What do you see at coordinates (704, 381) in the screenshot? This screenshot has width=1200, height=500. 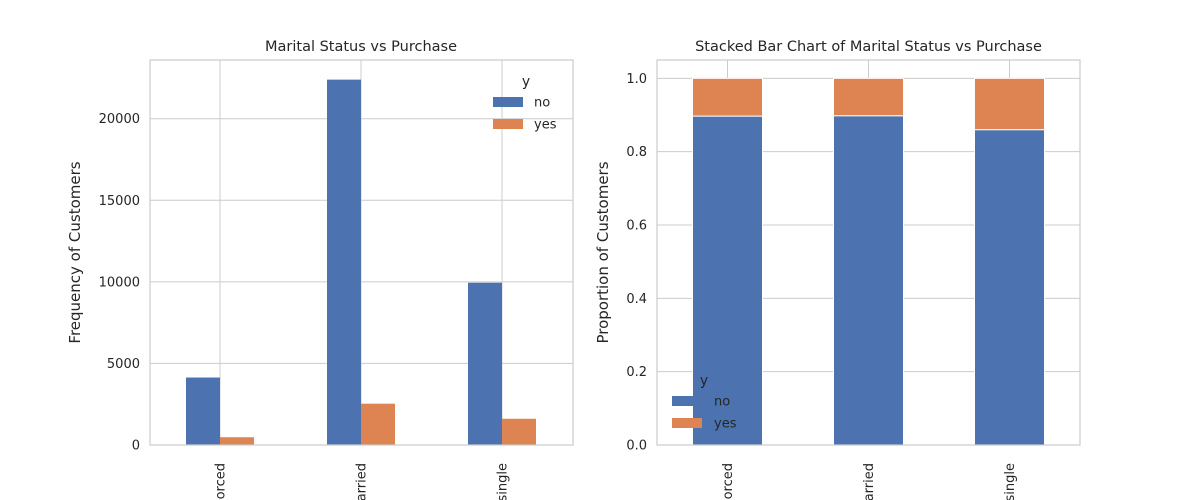 I see `chart-proportion-legend-title: y` at bounding box center [704, 381].